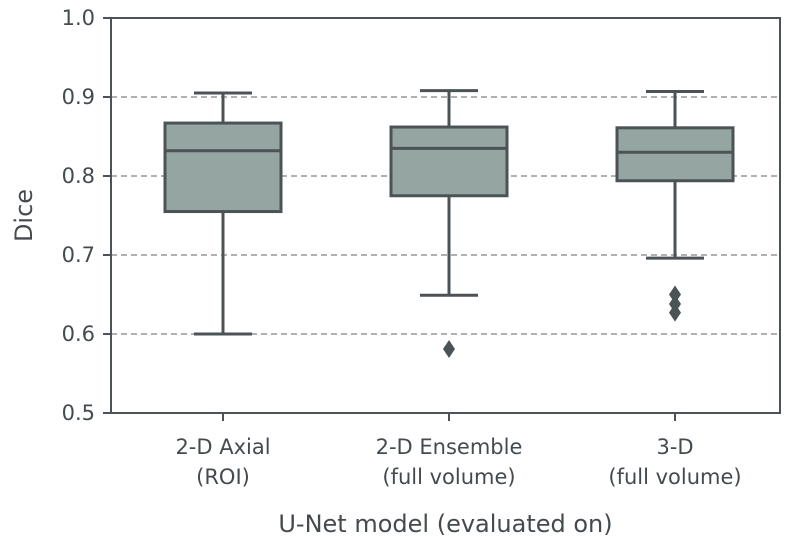 This screenshot has width=799, height=544. What do you see at coordinates (674, 447) in the screenshot?
I see `x-tick-label-line1: 3-D` at bounding box center [674, 447].